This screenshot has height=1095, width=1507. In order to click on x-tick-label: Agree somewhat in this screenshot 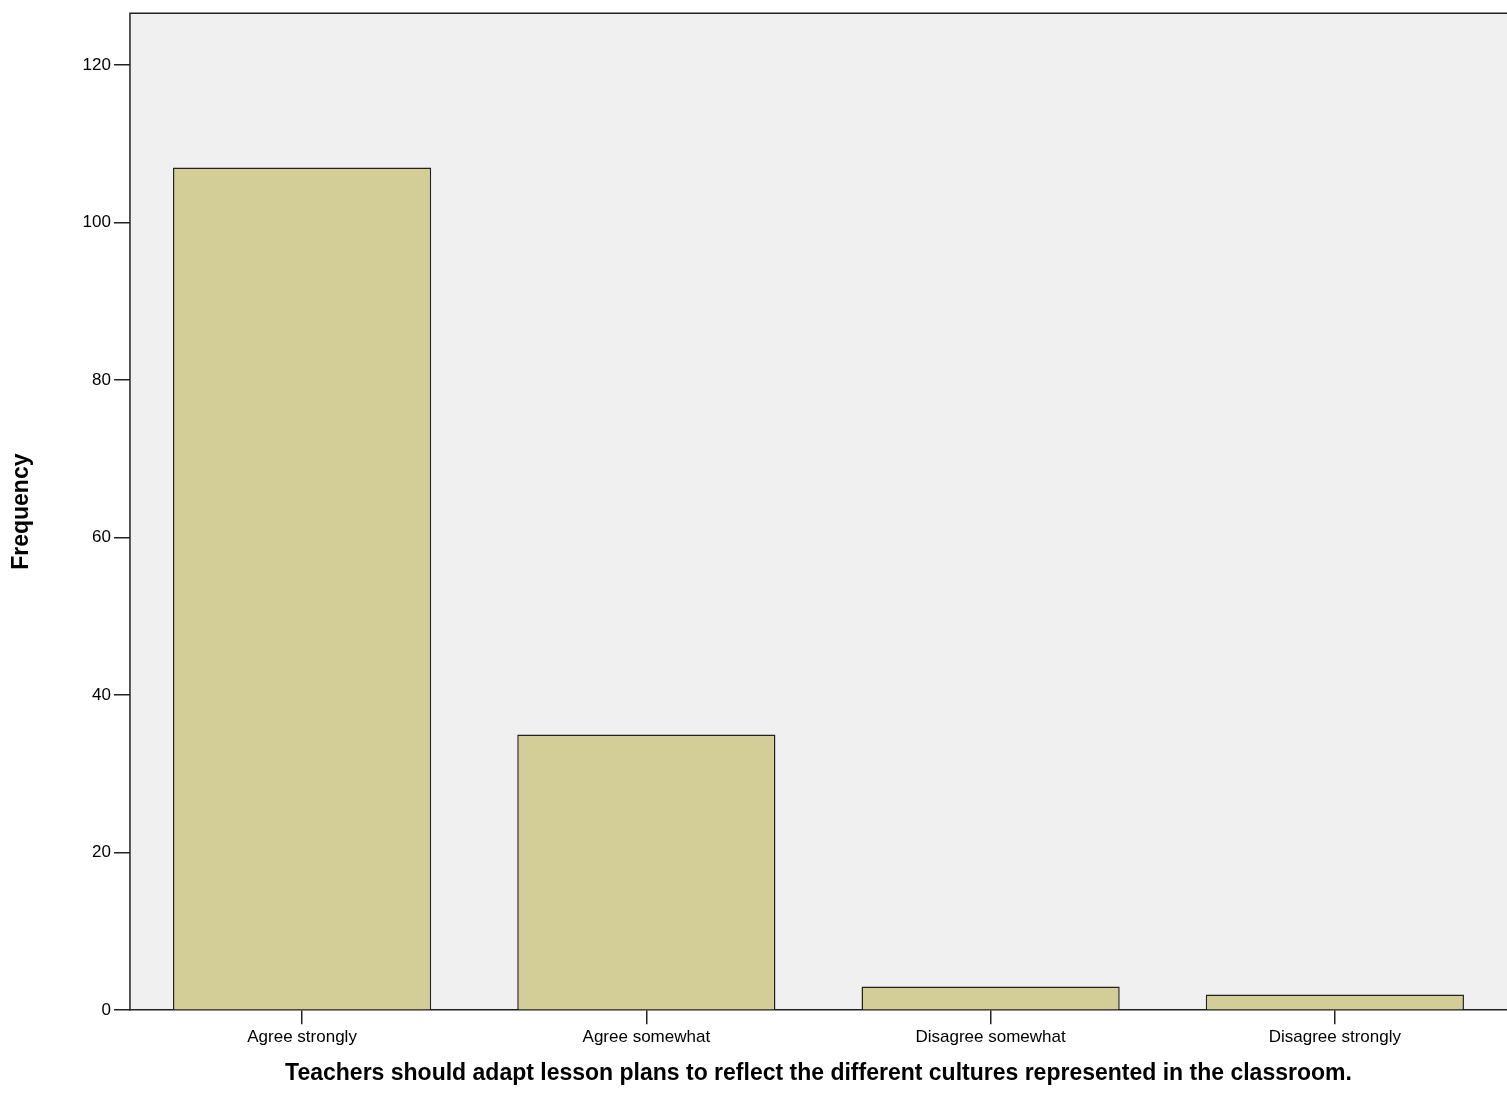, I will do `click(646, 1037)`.